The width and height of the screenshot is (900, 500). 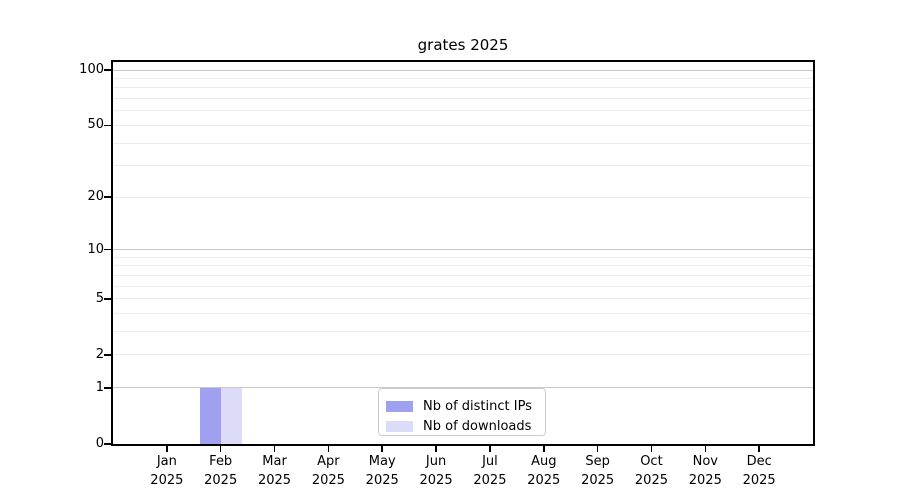 I want to click on x-tick-label: Sep 2025, so click(x=598, y=471).